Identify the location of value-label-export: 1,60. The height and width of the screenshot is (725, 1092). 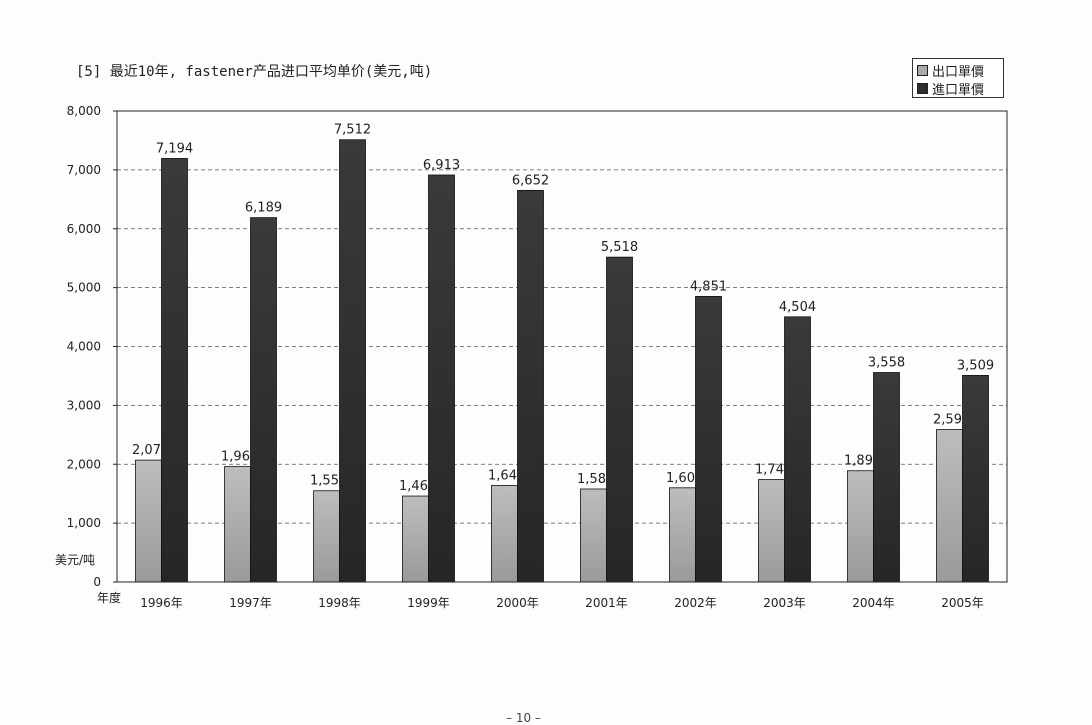
(680, 478).